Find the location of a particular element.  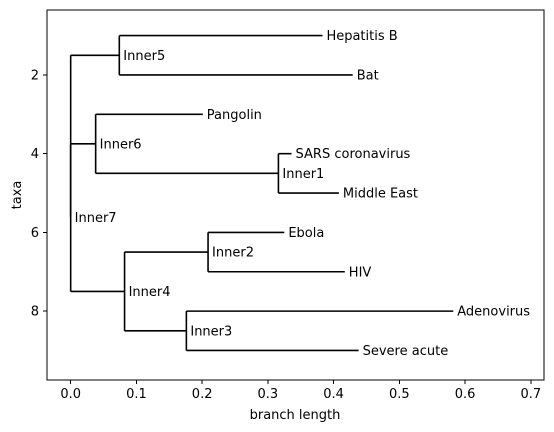

y-axis-title: taxa is located at coordinates (17, 195).